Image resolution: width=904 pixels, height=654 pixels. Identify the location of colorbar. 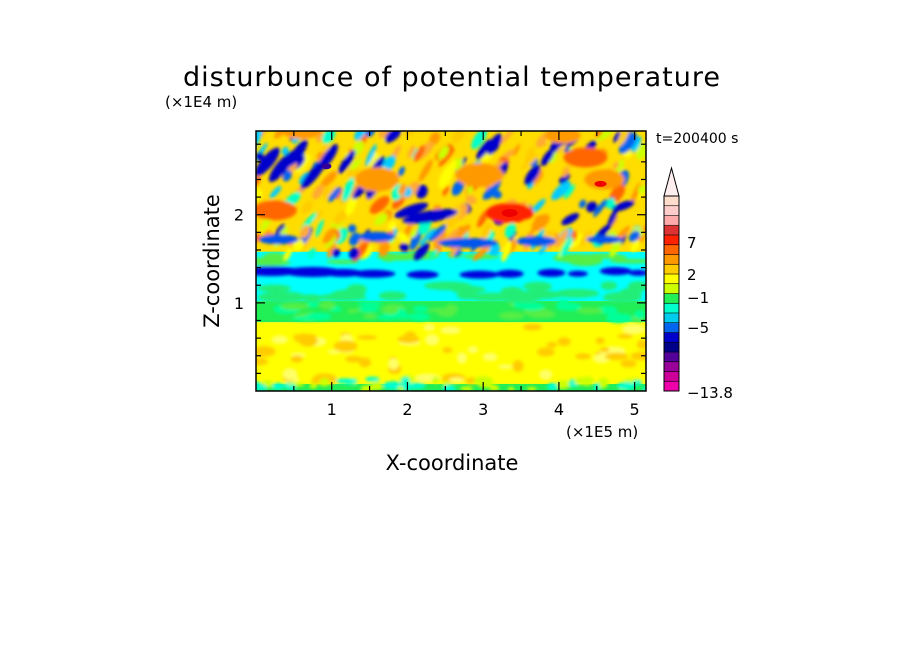
(671, 279).